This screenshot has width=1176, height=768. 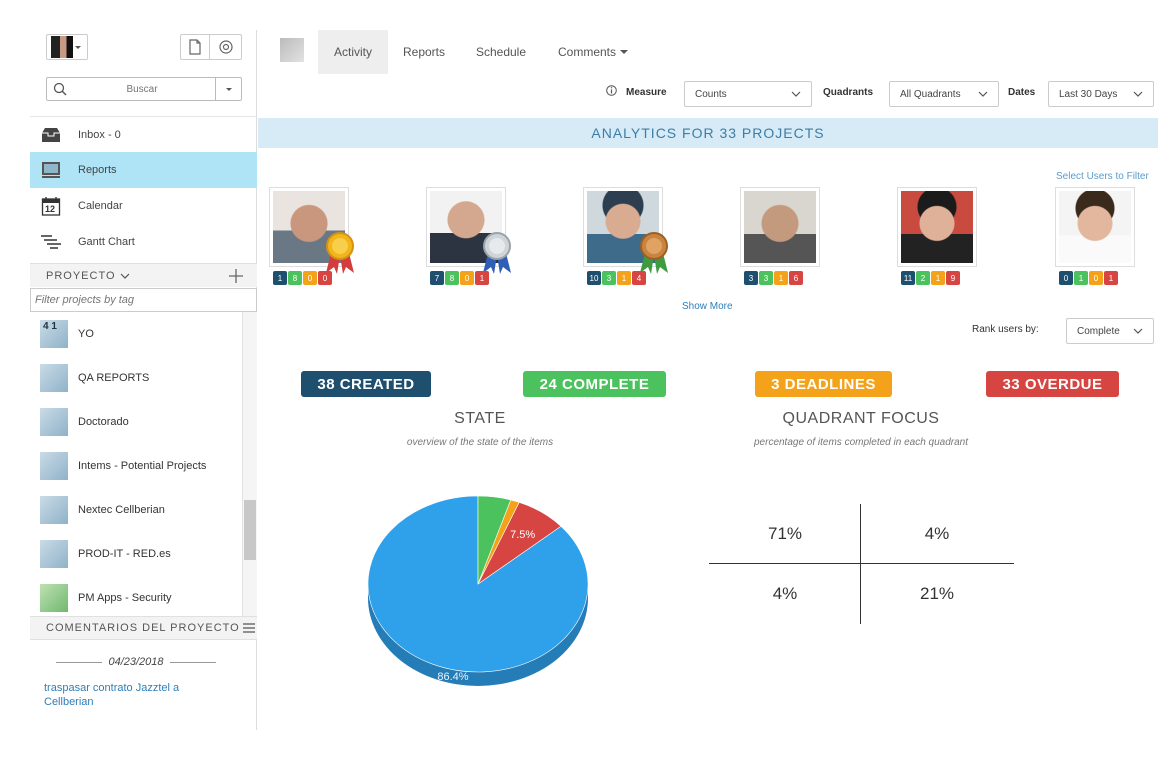 What do you see at coordinates (143, 275) in the screenshot?
I see `projects-header: PROYECTO` at bounding box center [143, 275].